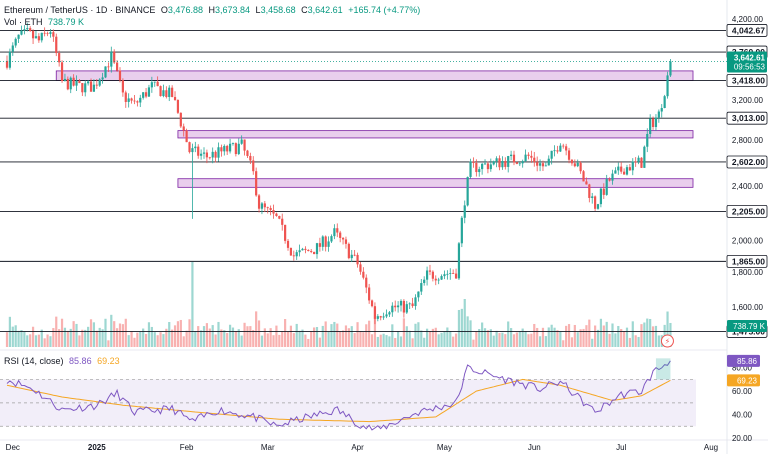 This screenshot has height=454, width=768. I want to click on ohlc-high: H3,673.84, so click(229, 10).